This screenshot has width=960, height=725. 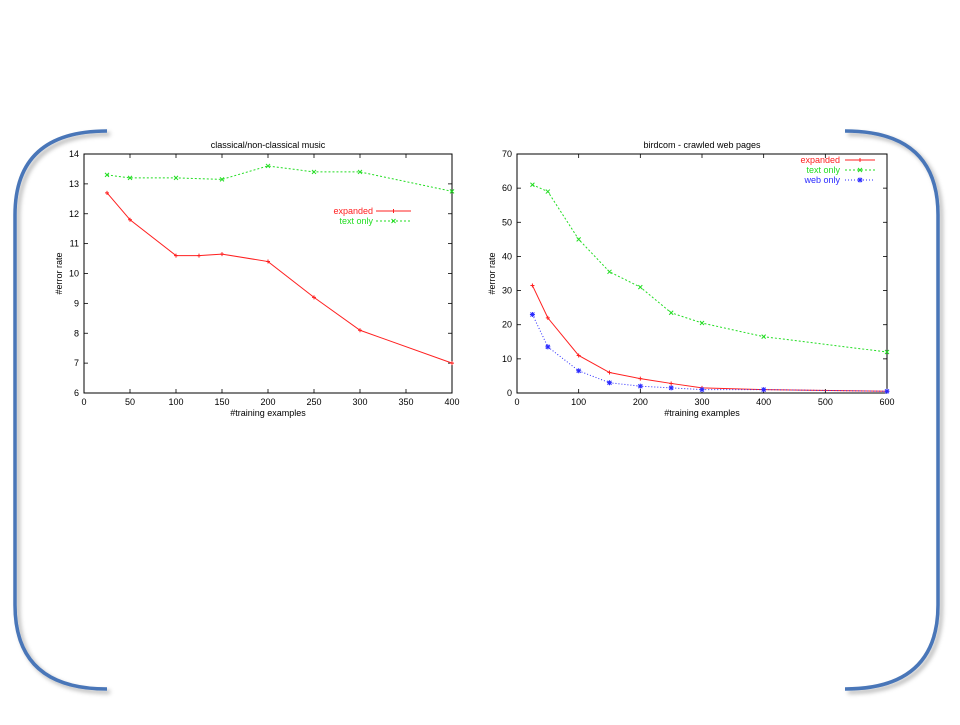 I want to click on chart-title: classical/non-classical music, so click(x=268, y=145).